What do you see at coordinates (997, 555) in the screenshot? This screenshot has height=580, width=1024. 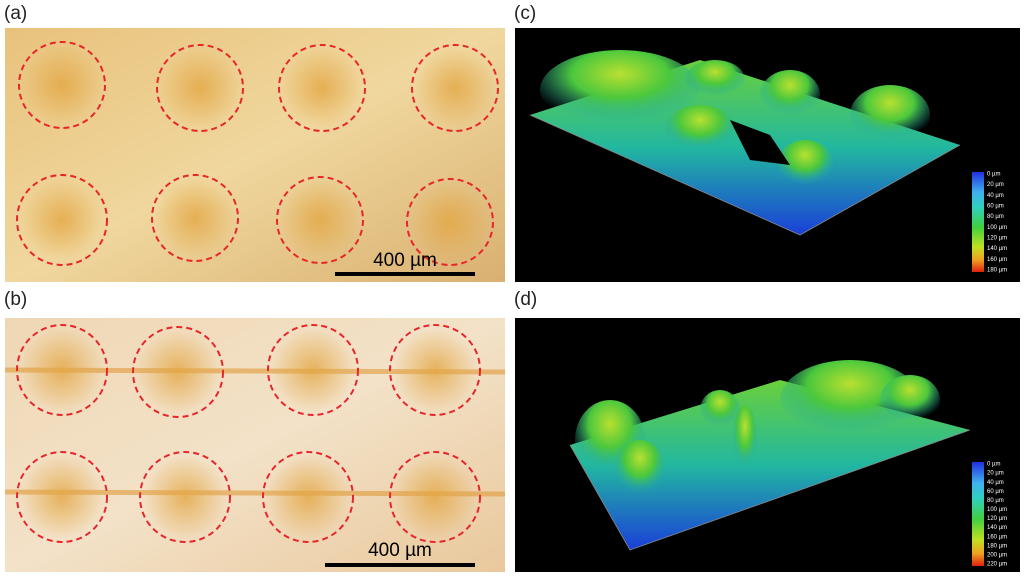 I see `colorbar-label: 200 µm` at bounding box center [997, 555].